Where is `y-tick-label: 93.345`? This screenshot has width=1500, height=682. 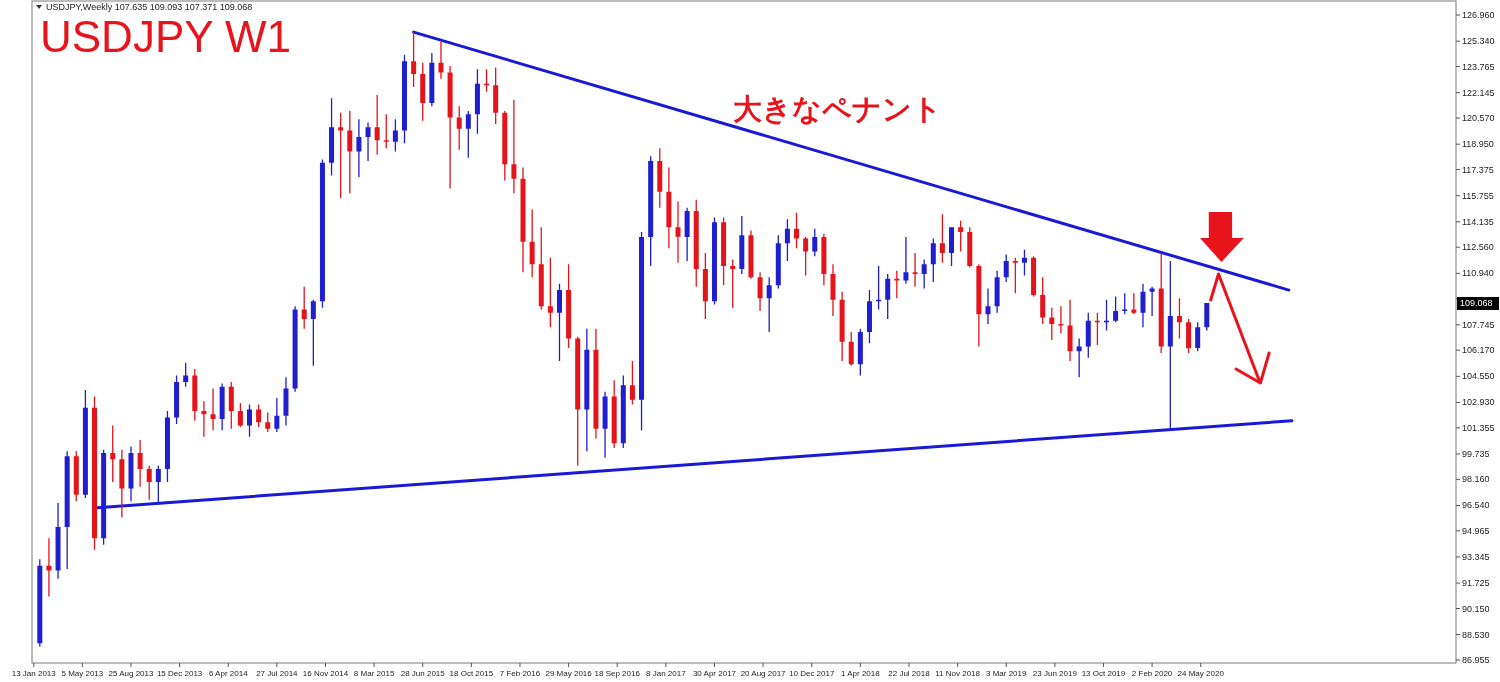 y-tick-label: 93.345 is located at coordinates (1476, 556).